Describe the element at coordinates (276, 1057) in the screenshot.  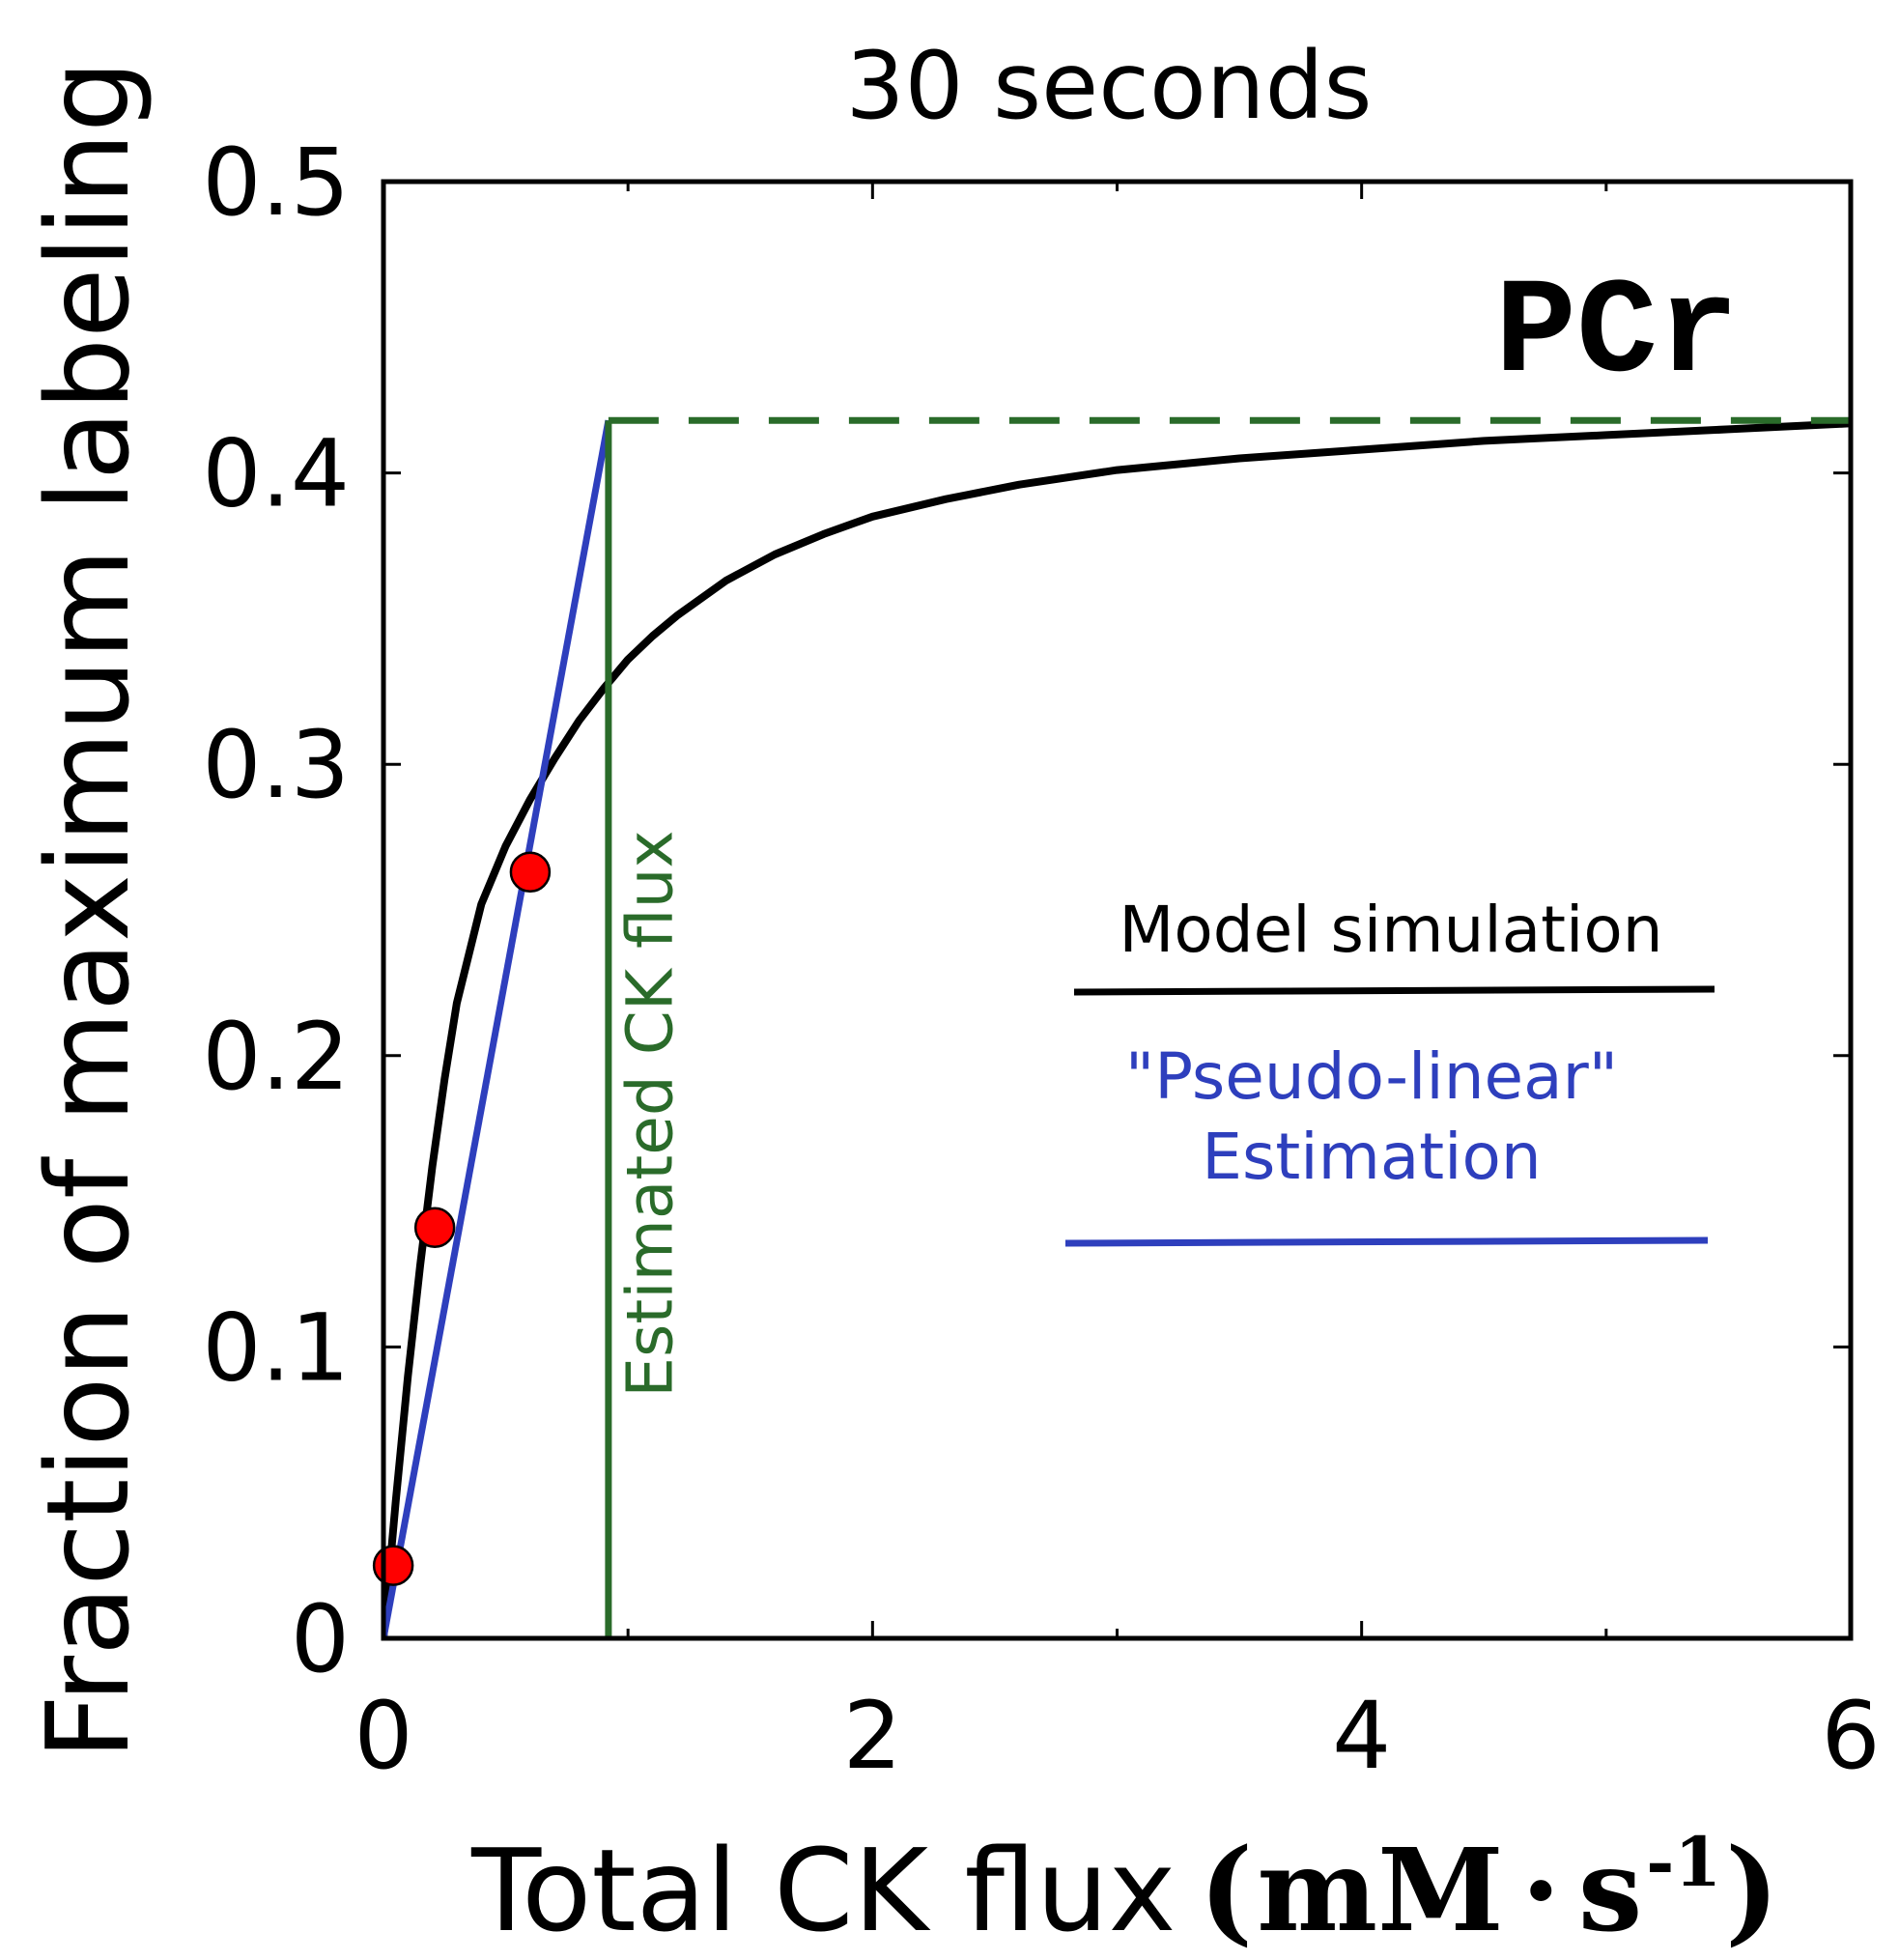
I see `y-tick-label: 0.2` at that location.